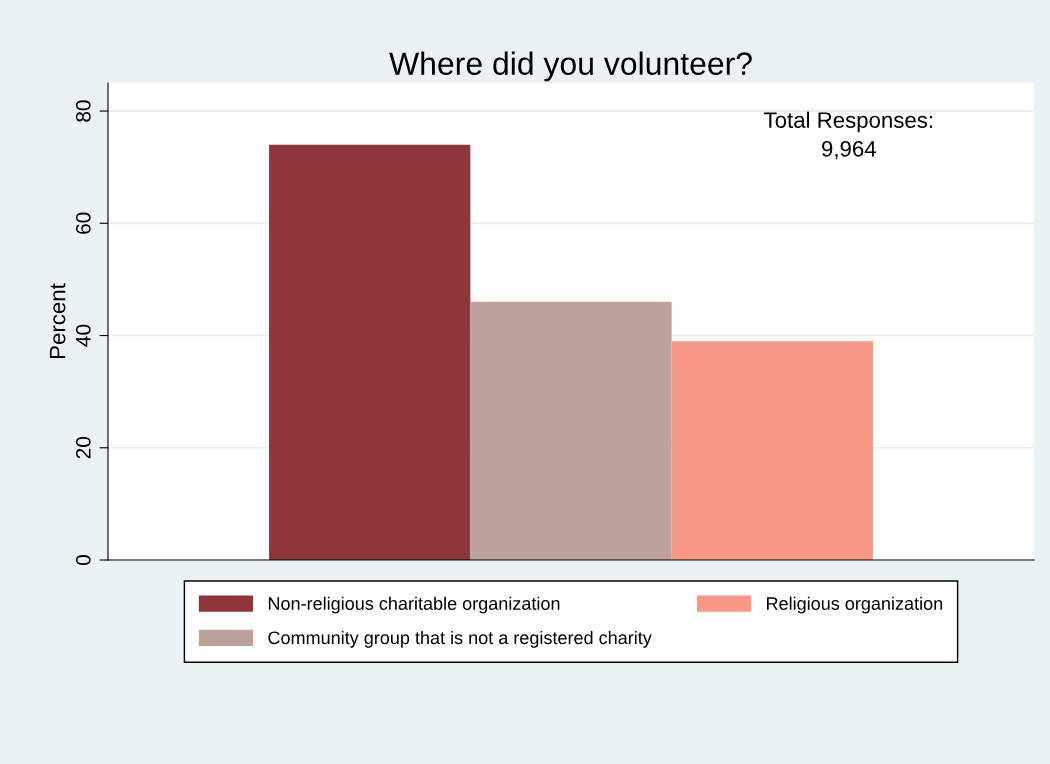 This screenshot has height=764, width=1050. I want to click on y-tick-label: 20, so click(83, 447).